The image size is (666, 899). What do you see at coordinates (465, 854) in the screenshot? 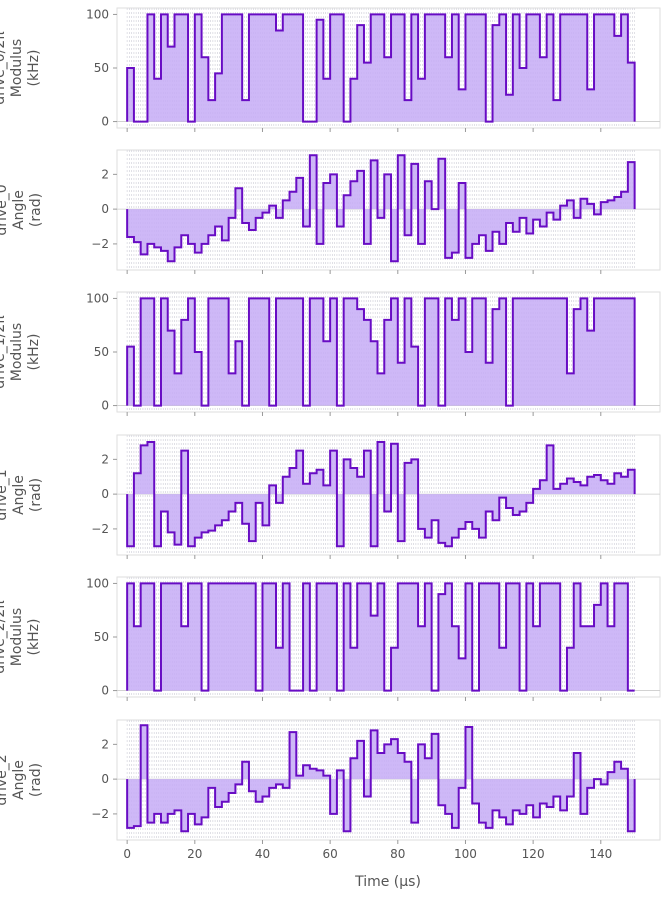
I see `x-tick-label: 100` at bounding box center [465, 854].